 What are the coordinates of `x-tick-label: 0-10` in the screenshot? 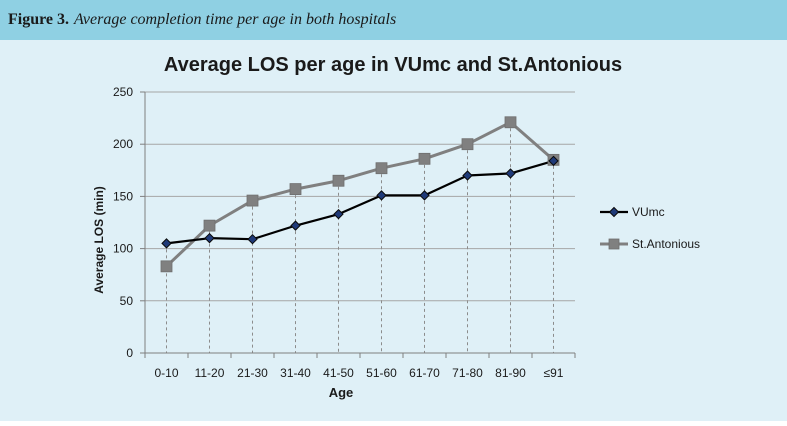 It's located at (166, 373).